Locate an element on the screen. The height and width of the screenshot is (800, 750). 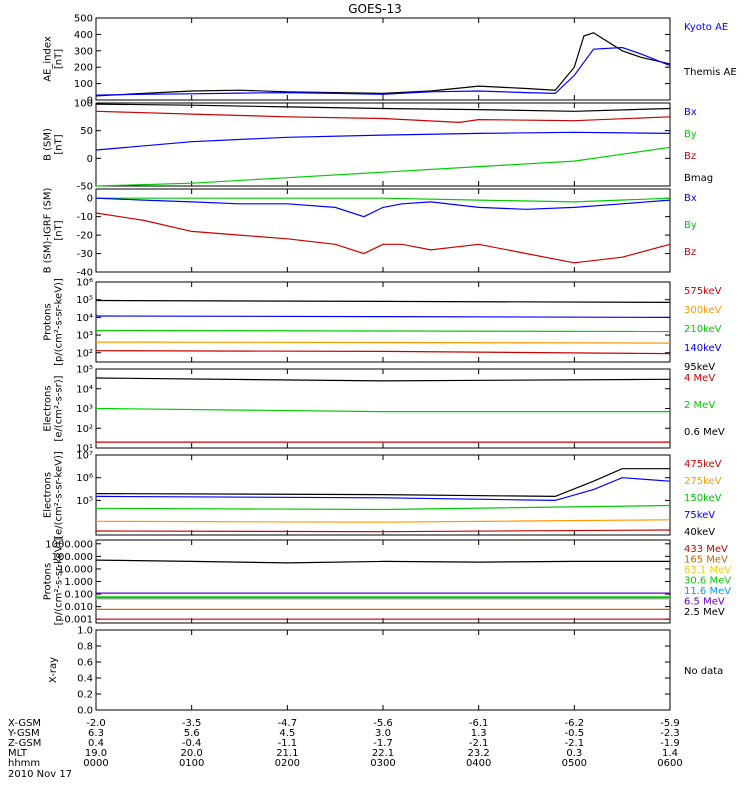
x-axis-value: 0.4 is located at coordinates (96, 743).